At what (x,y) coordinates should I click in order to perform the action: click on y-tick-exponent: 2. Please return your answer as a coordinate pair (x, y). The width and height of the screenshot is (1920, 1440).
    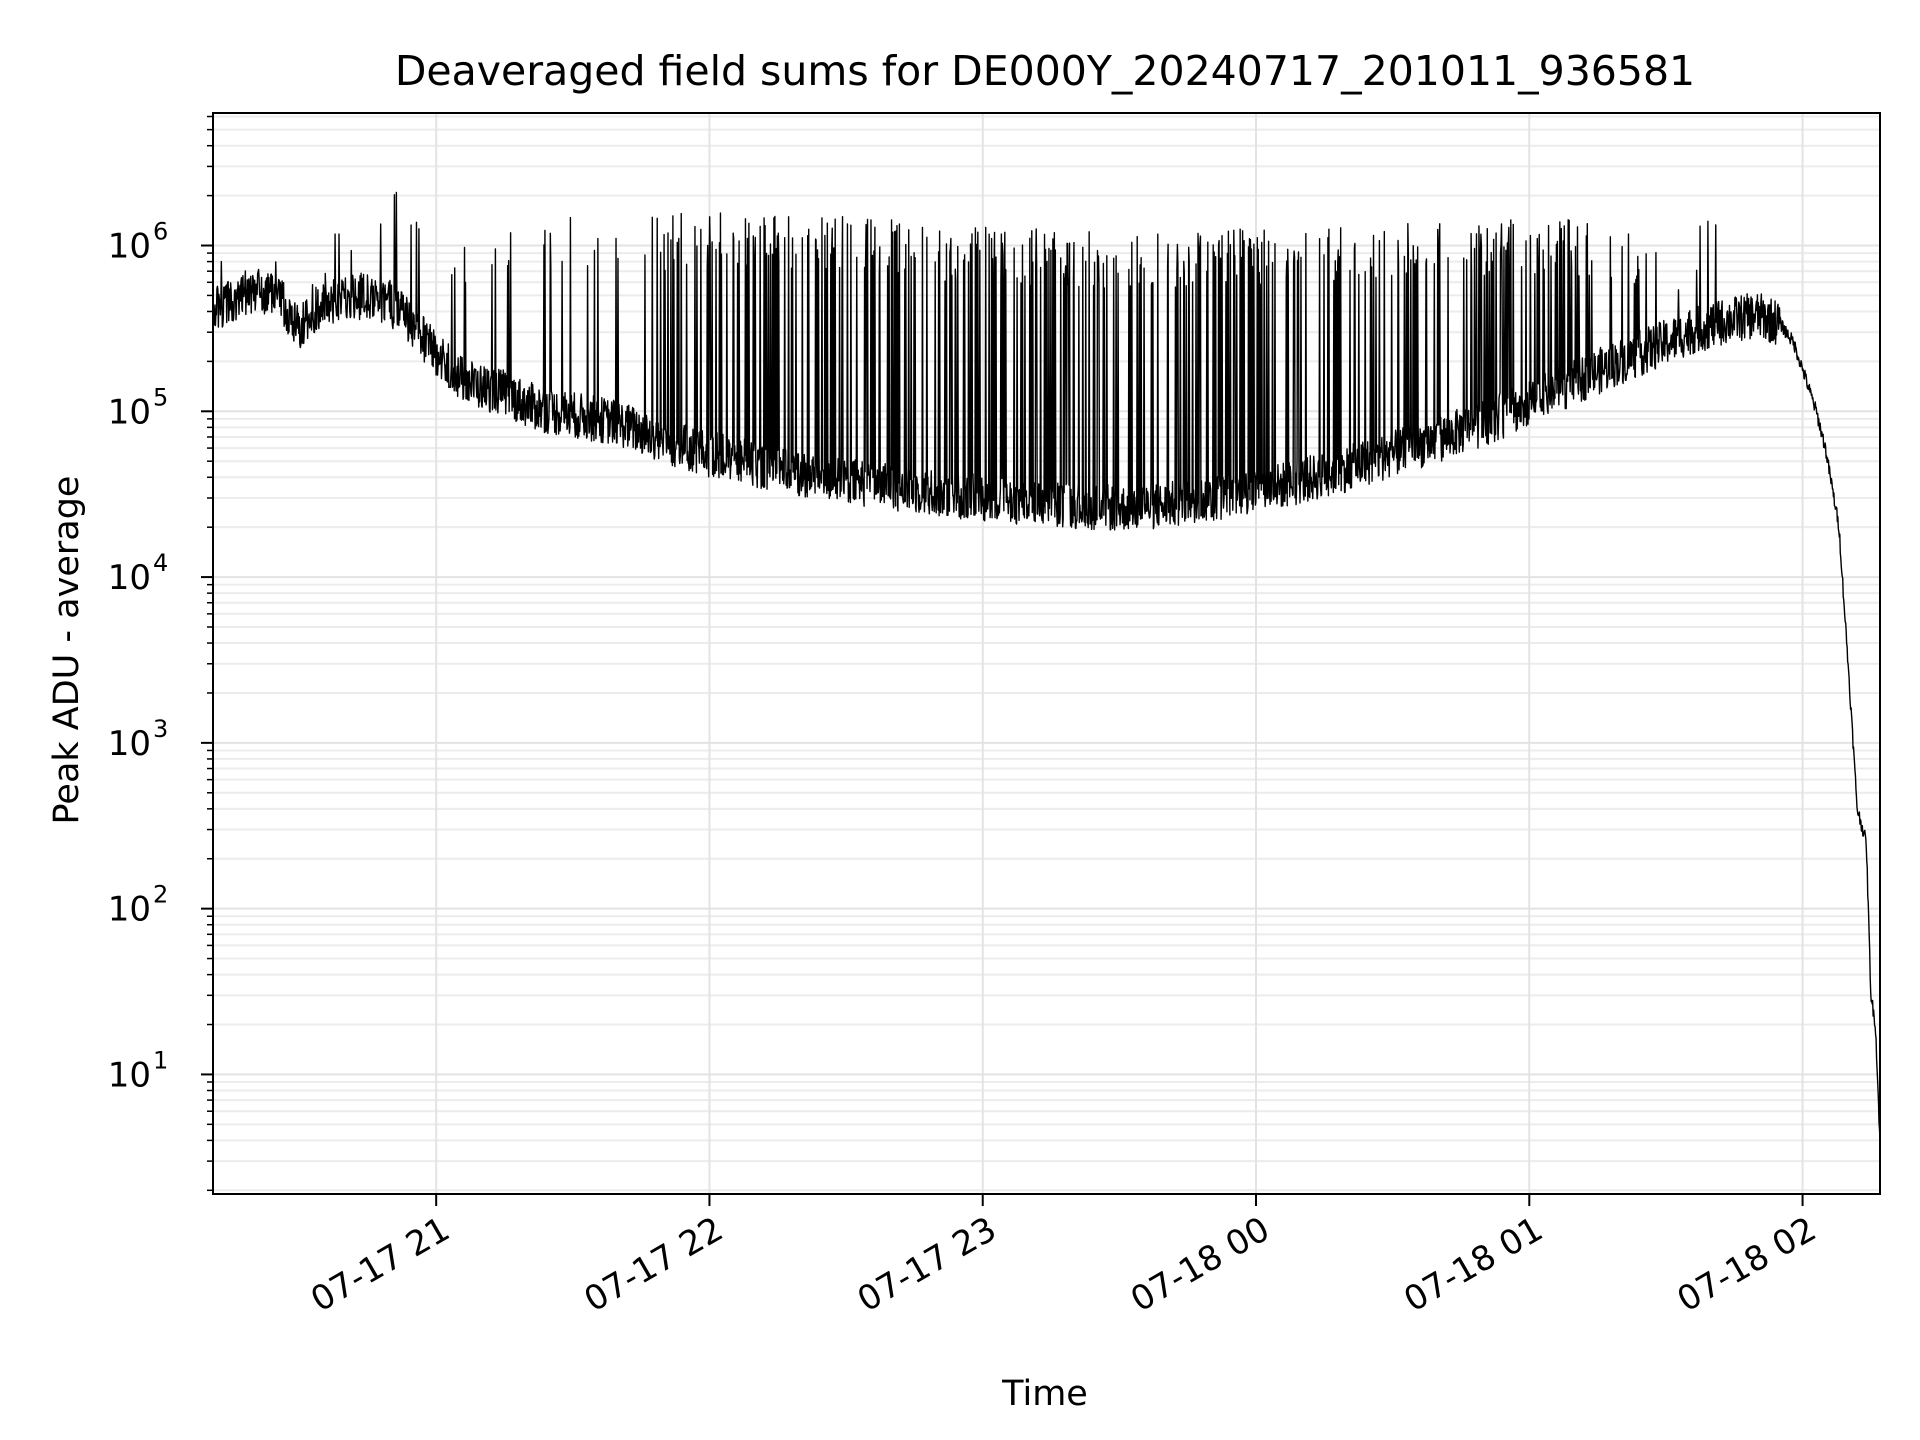
    Looking at the image, I should click on (160, 895).